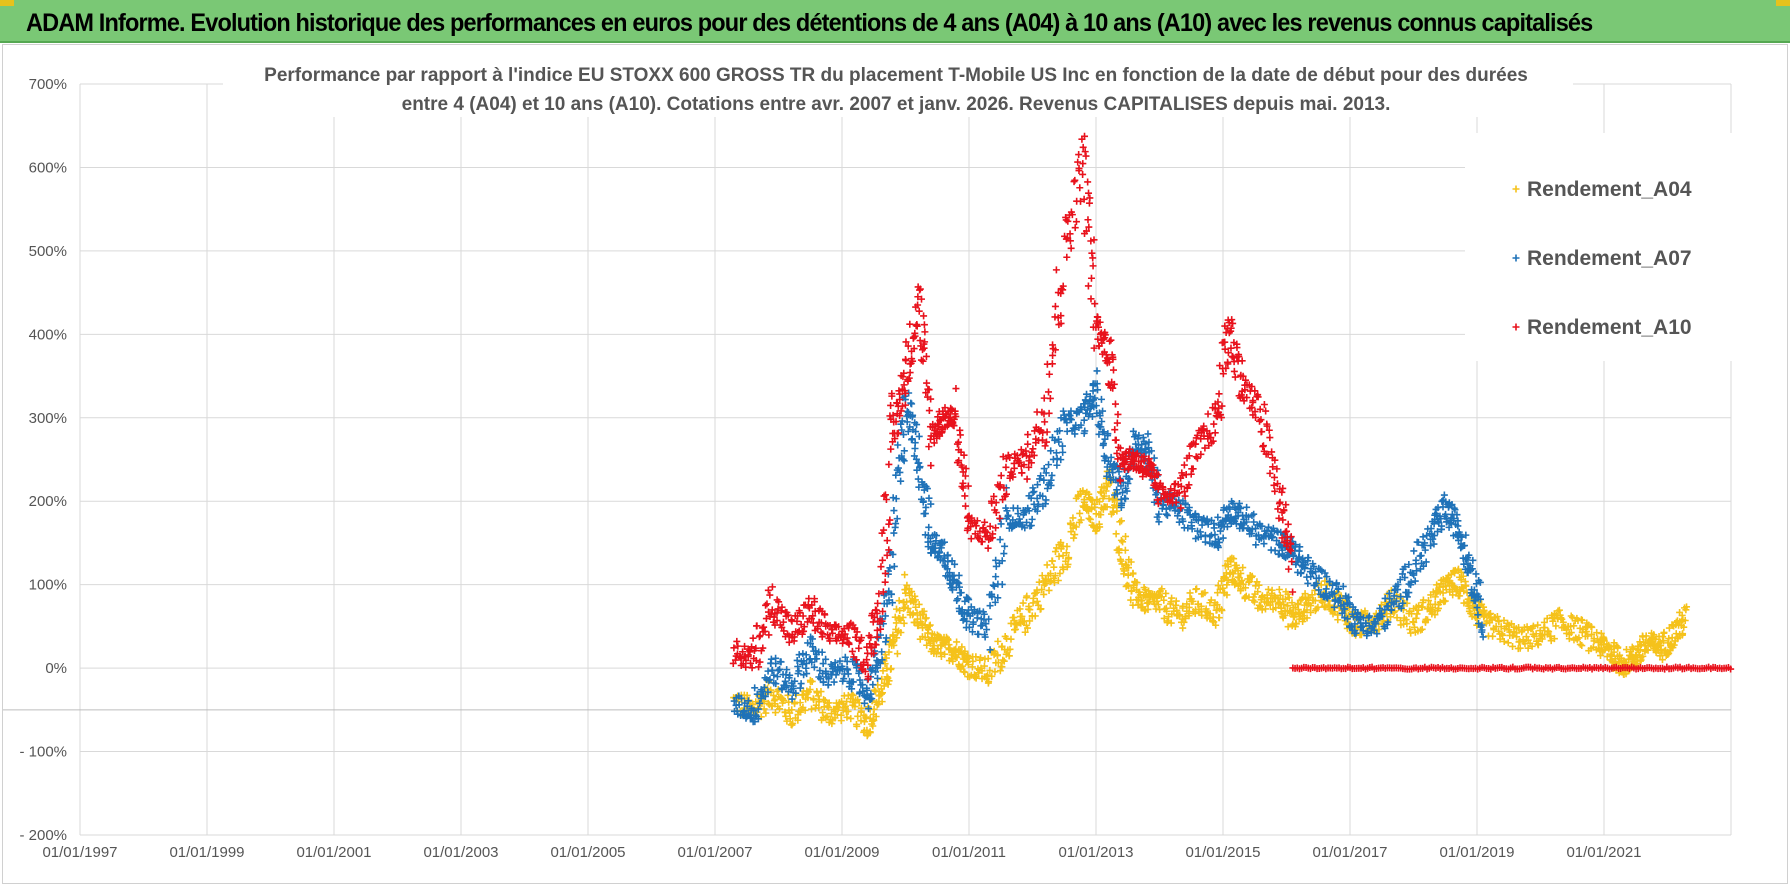 Image resolution: width=1790 pixels, height=886 pixels. Describe the element at coordinates (56, 668) in the screenshot. I see `y-tick-label: 0%` at that location.